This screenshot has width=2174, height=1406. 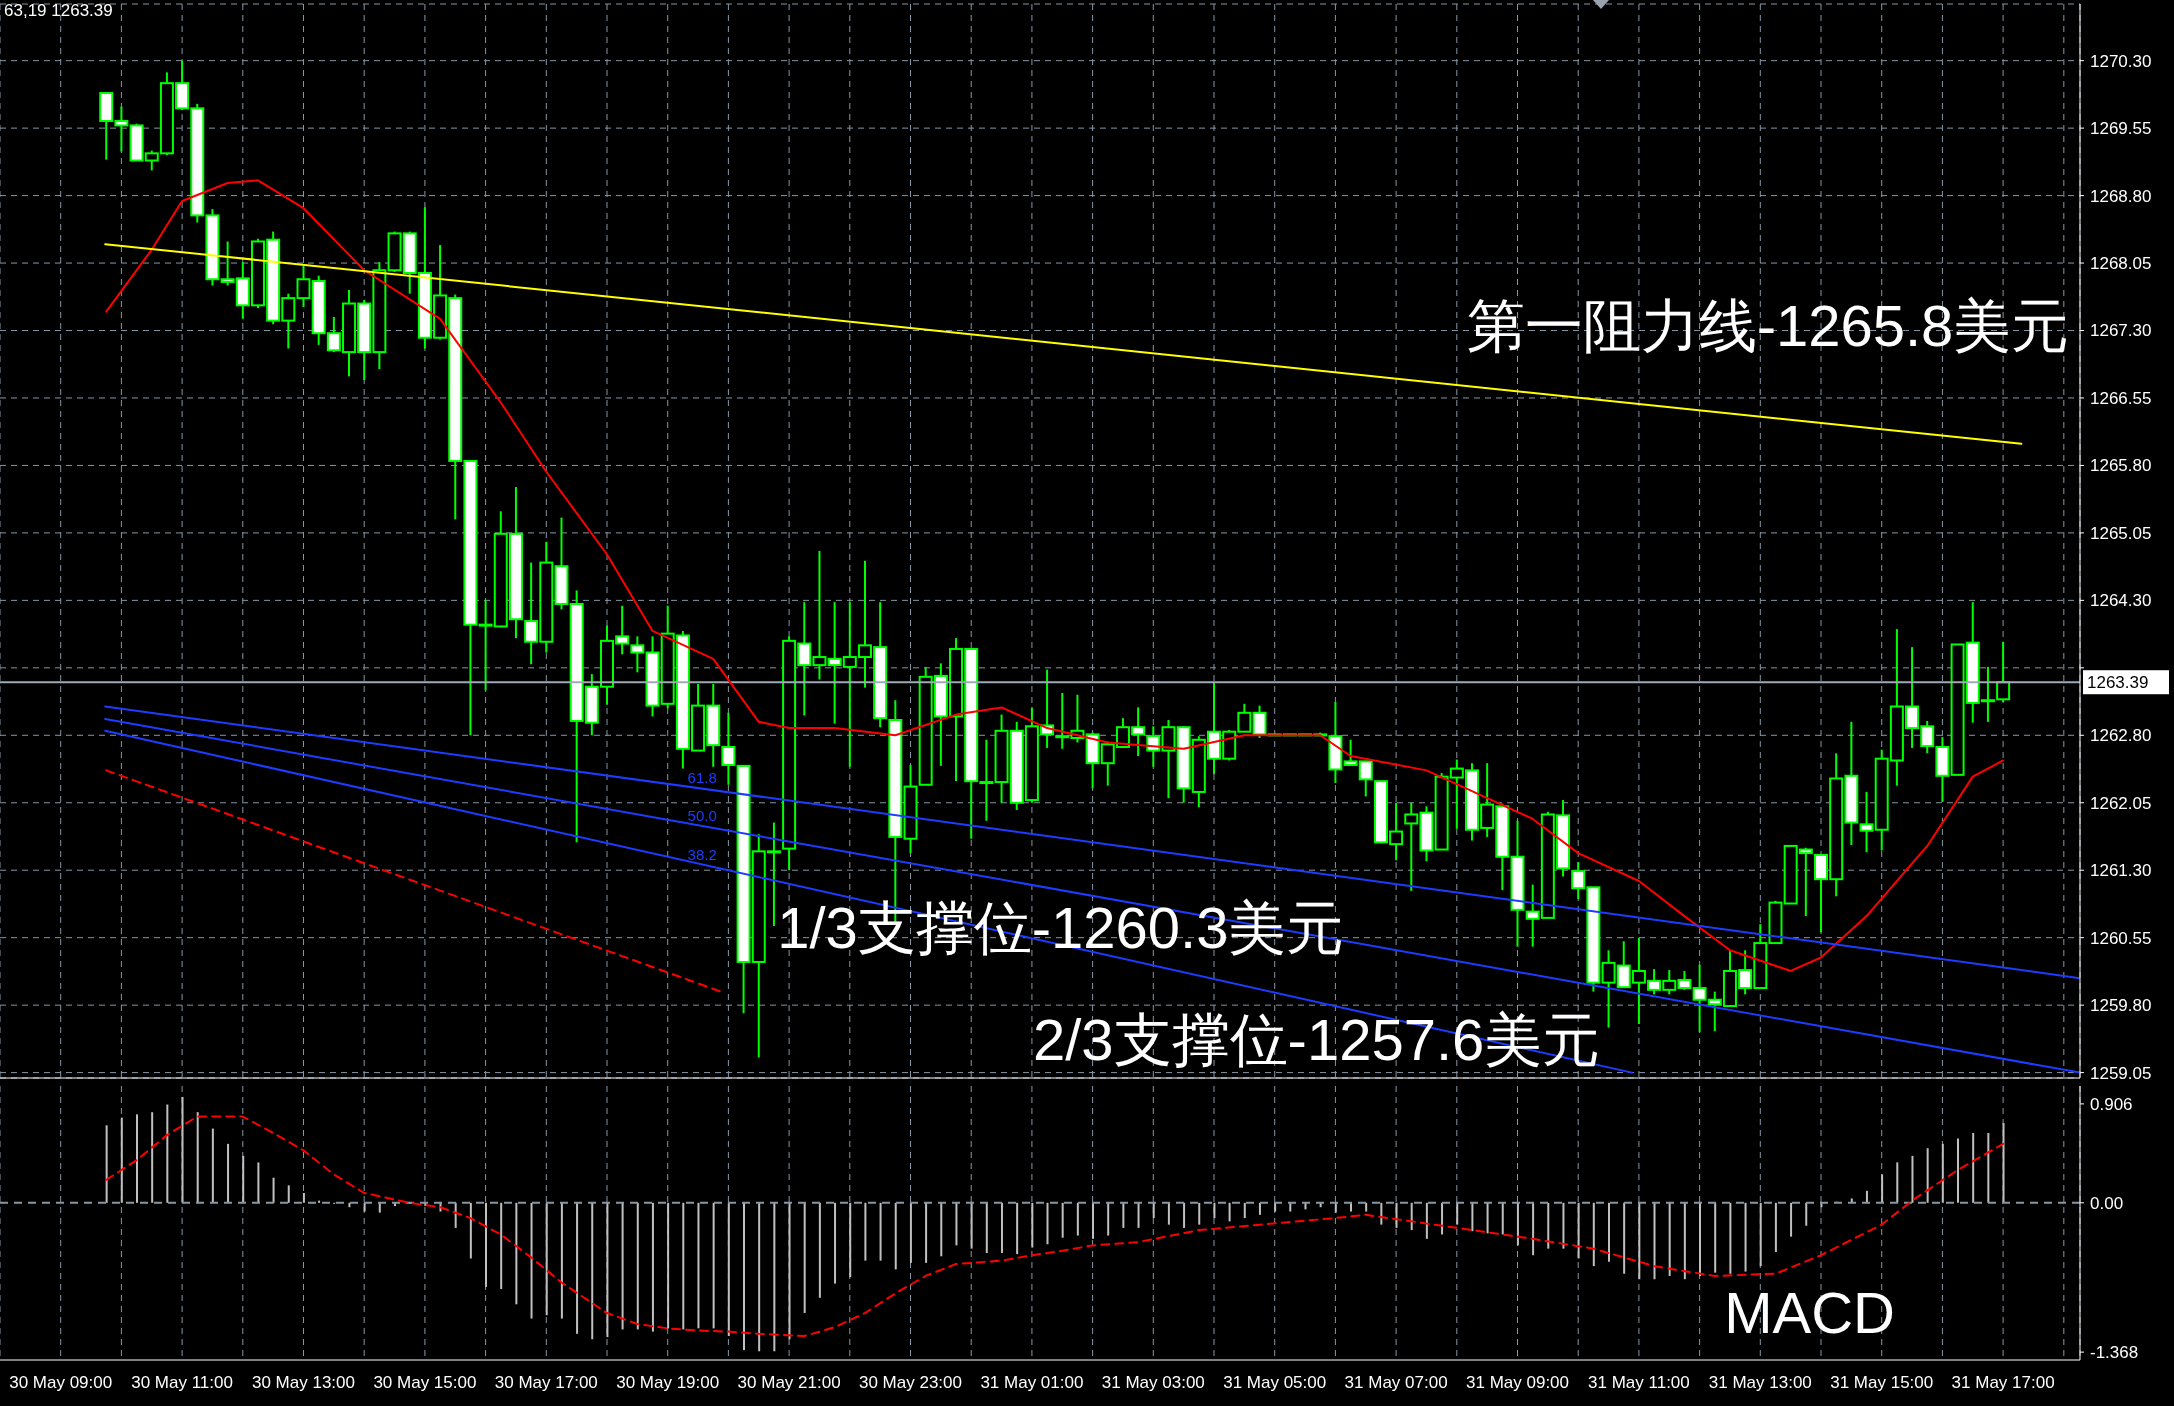 I want to click on x-tick-label: 30 May 11:00, so click(x=182, y=1382).